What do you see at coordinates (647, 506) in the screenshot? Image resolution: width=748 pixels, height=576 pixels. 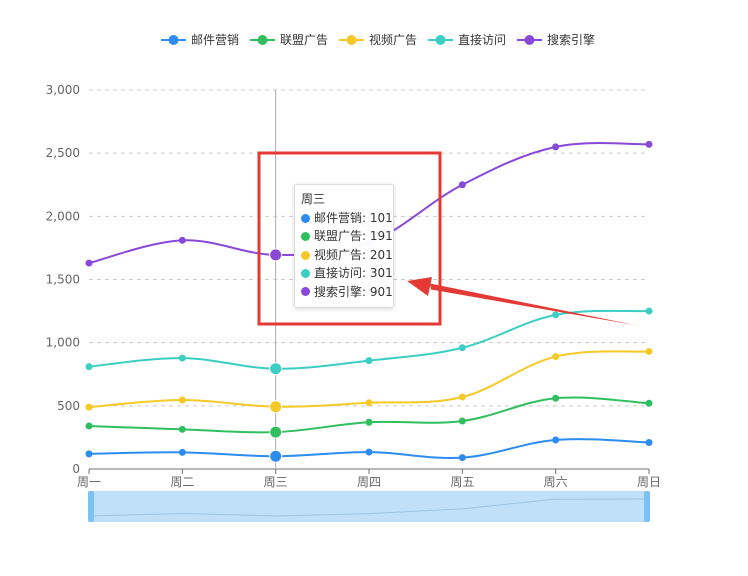 I see `zoom-handle-right` at bounding box center [647, 506].